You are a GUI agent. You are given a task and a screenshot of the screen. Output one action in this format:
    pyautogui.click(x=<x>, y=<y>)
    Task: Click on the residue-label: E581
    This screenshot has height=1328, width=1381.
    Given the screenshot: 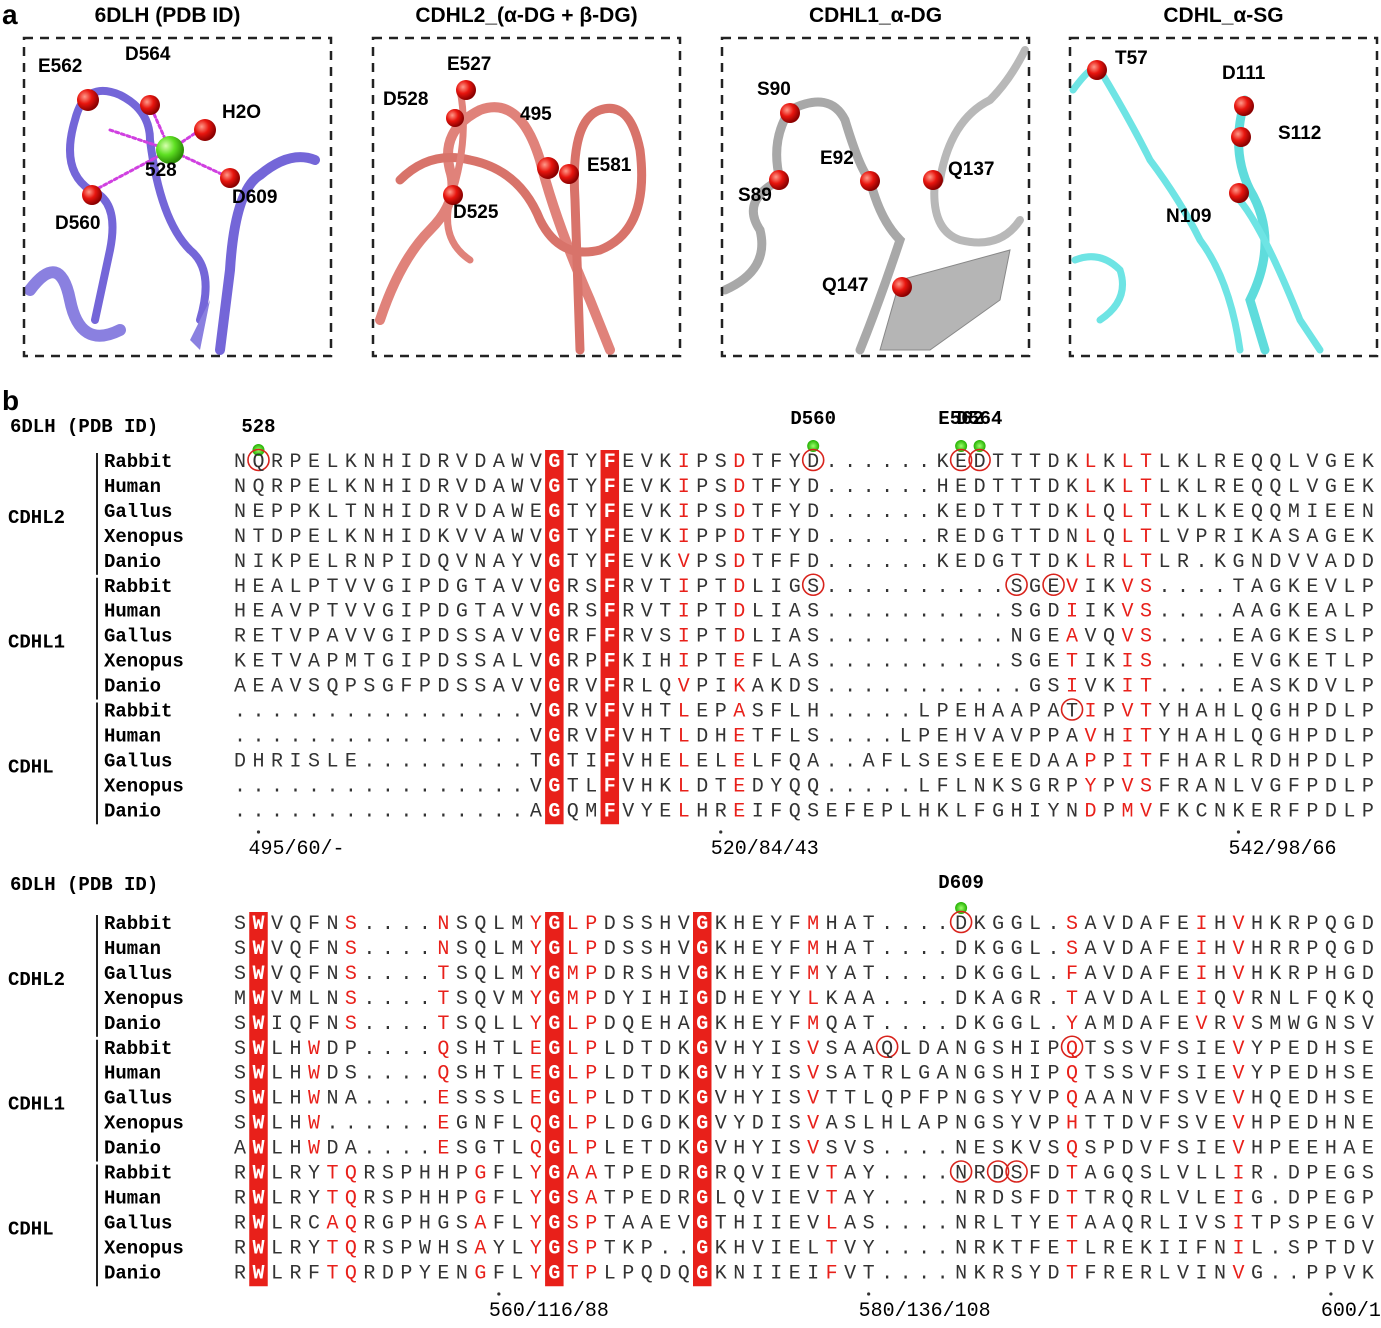 What is the action you would take?
    pyautogui.click(x=609, y=165)
    